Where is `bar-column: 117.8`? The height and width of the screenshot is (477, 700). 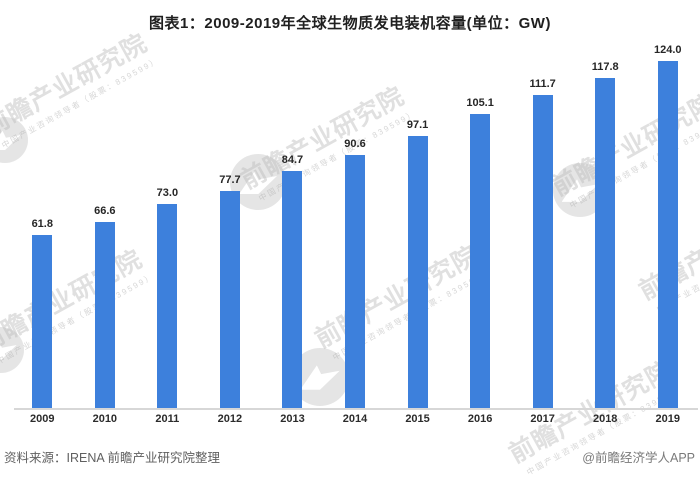 bar-column: 117.8 is located at coordinates (605, 234).